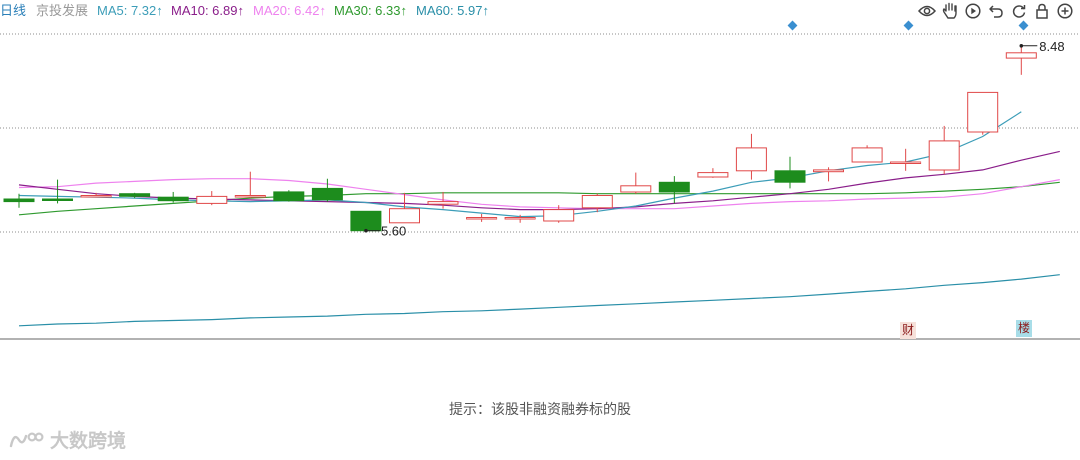  I want to click on hand-icon, so click(950, 11).